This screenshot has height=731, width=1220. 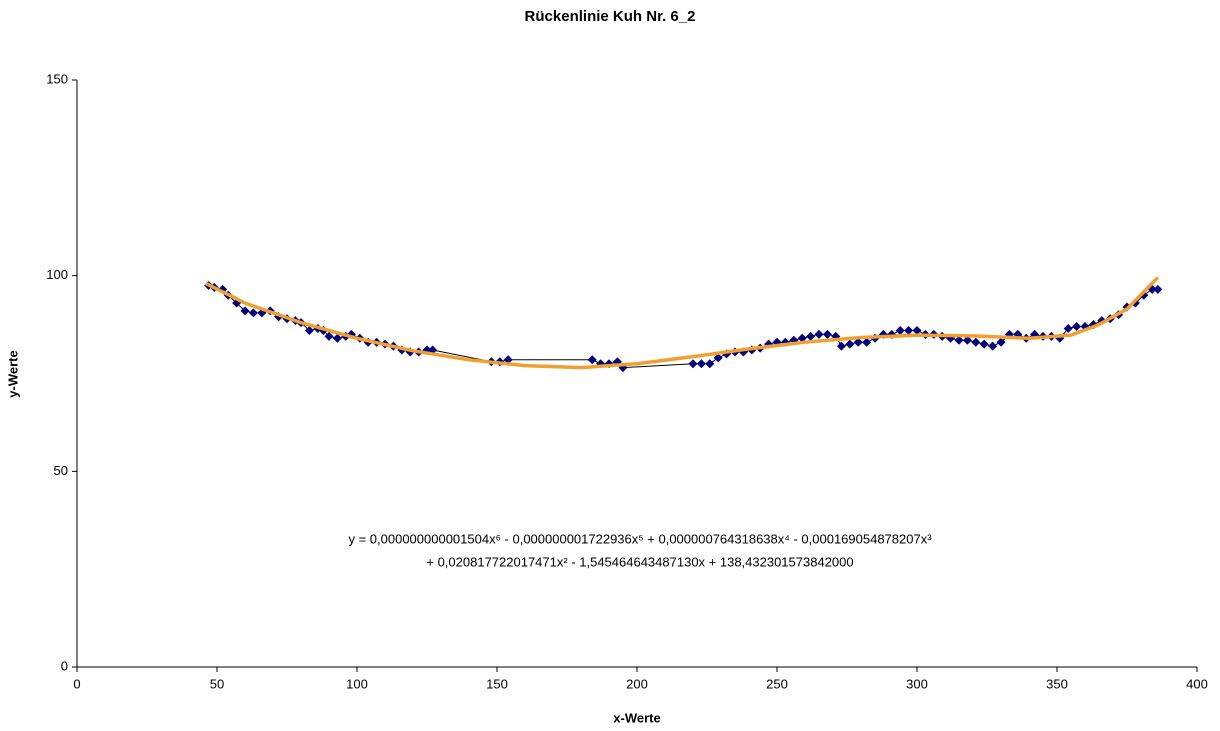 What do you see at coordinates (357, 683) in the screenshot?
I see `x-tick-label: 100` at bounding box center [357, 683].